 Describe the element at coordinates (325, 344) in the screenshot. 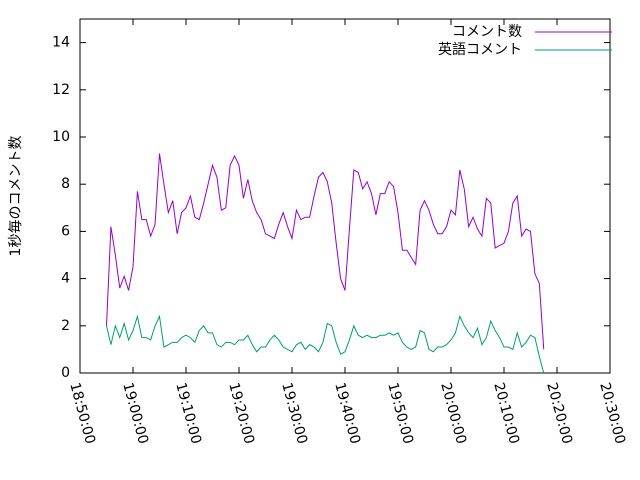

I see `series-line` at that location.